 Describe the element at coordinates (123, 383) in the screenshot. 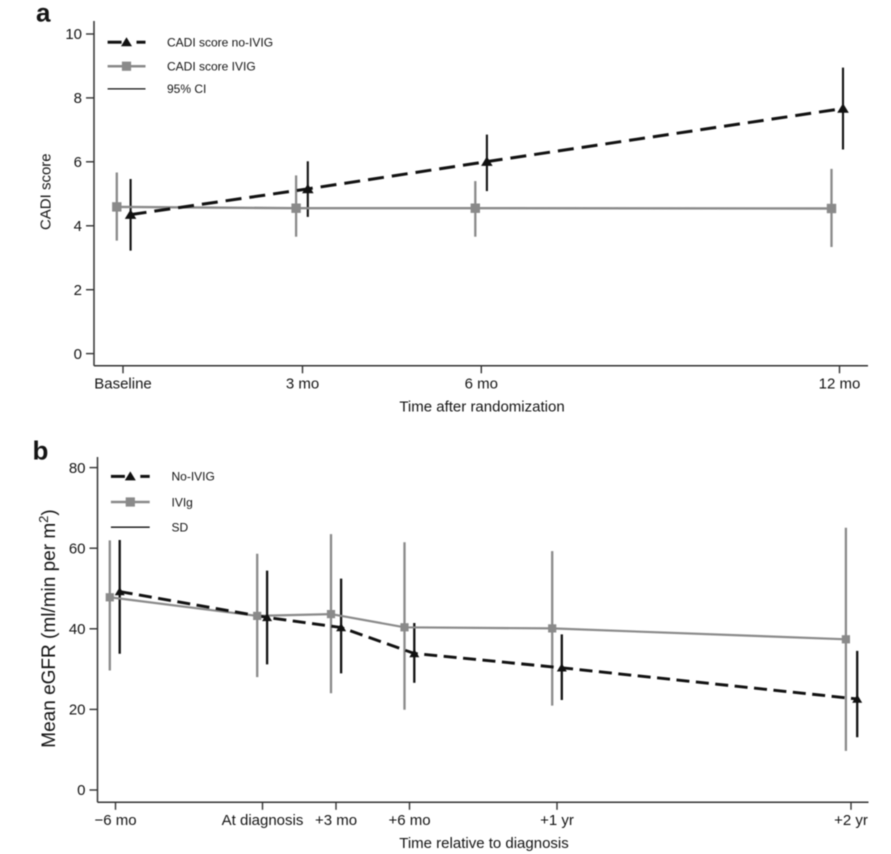

I see `svg-text: Baseline` at that location.